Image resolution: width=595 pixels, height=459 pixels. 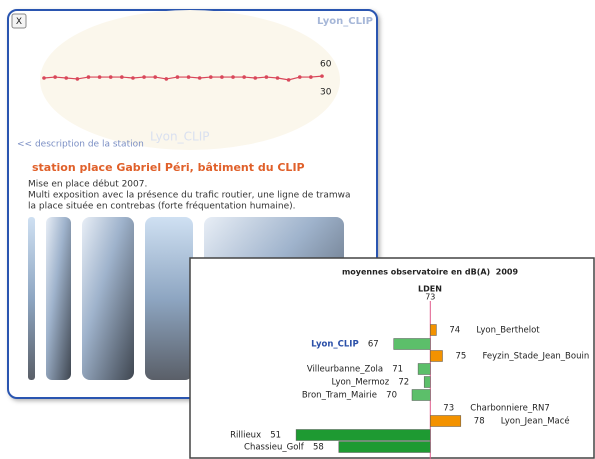 I want to click on category-label: Lyon_Berthelot, so click(x=508, y=331).